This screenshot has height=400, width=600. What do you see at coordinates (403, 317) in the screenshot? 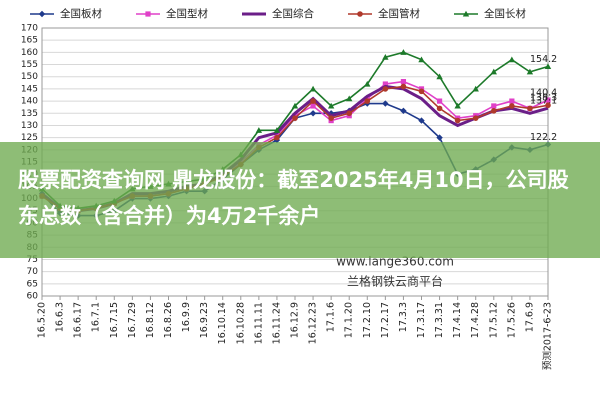
I see `x-tick-label: 17.3.3` at bounding box center [403, 317].